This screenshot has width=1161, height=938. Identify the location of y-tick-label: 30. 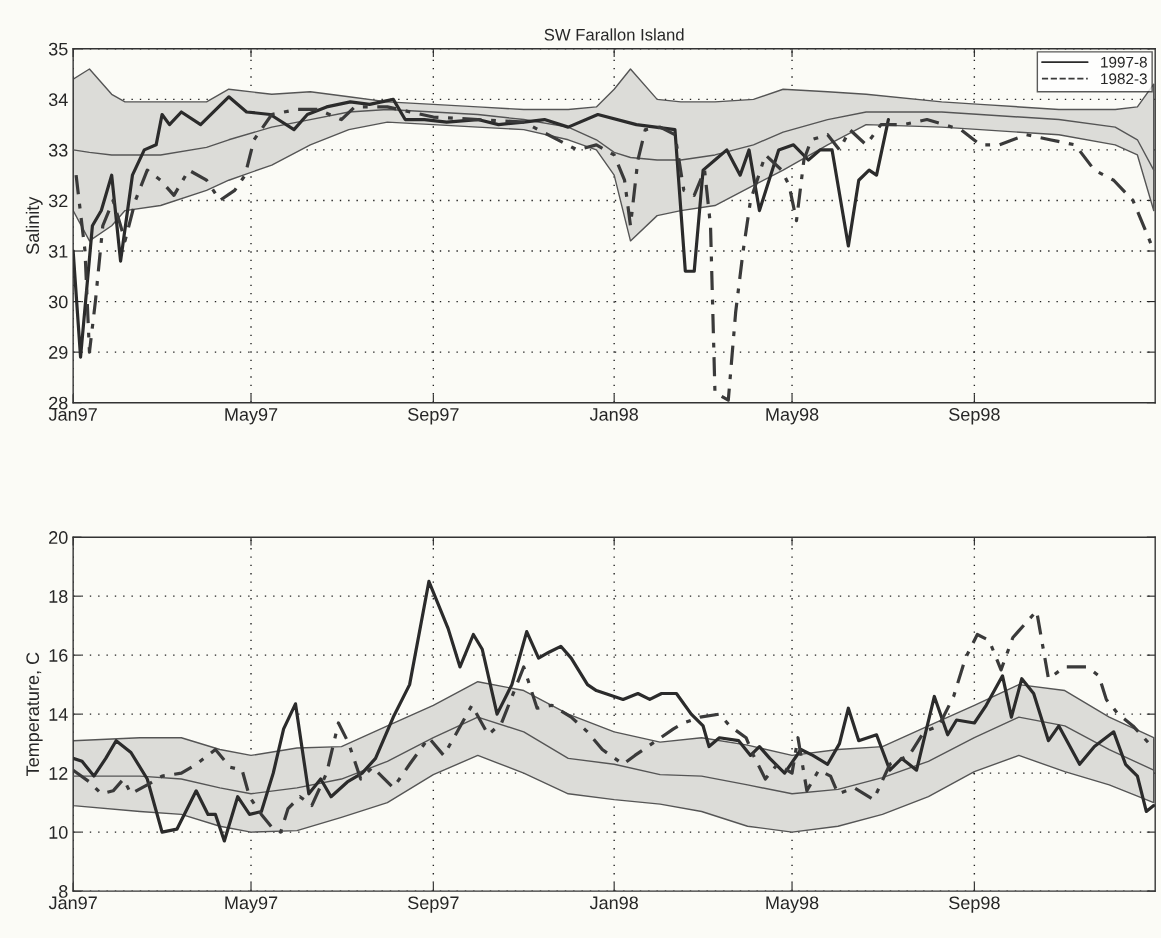
(58, 302).